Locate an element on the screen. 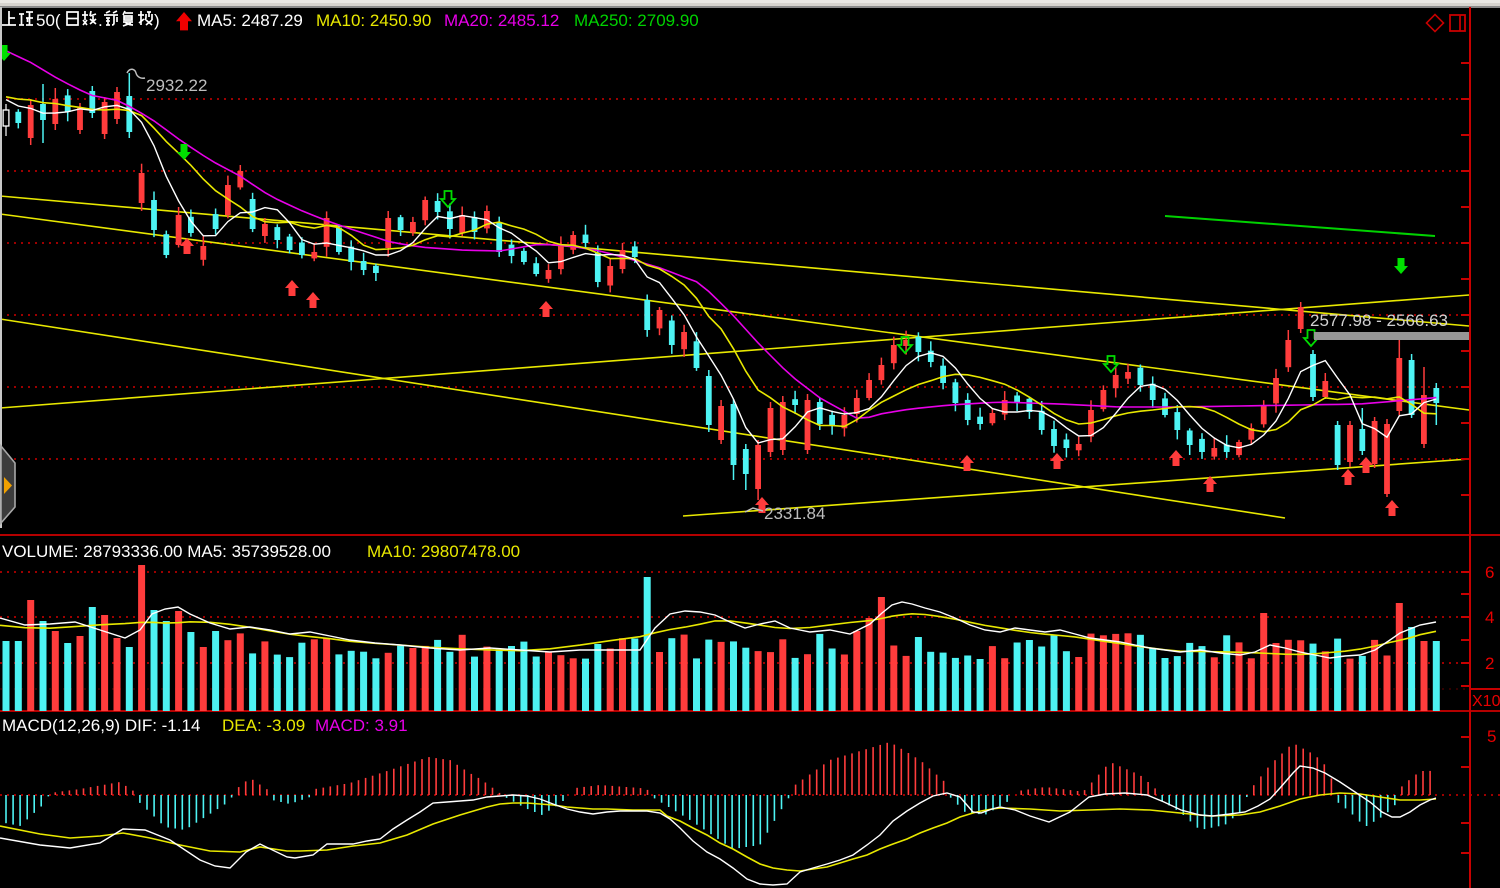 The image size is (1500, 888). svg-text: MA20: 2485.12 is located at coordinates (501, 20).